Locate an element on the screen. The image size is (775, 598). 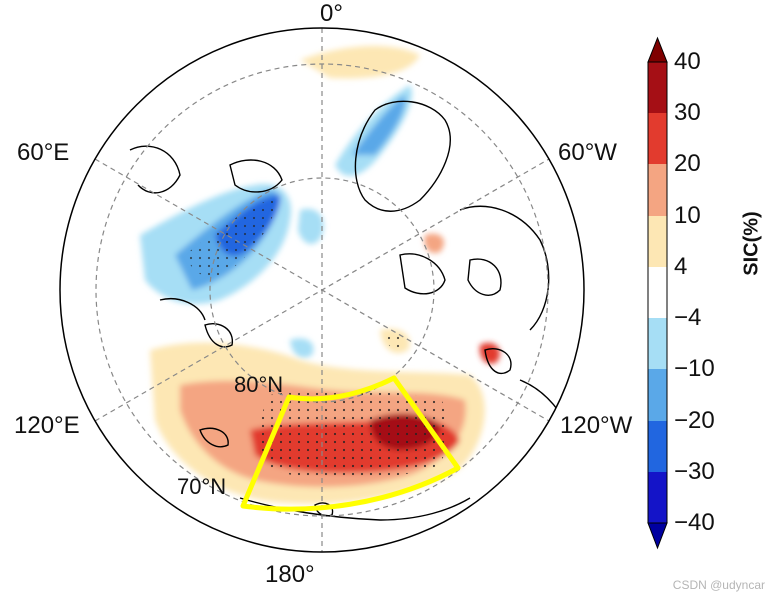
colorbar-extend-top is located at coordinates (657, 49).